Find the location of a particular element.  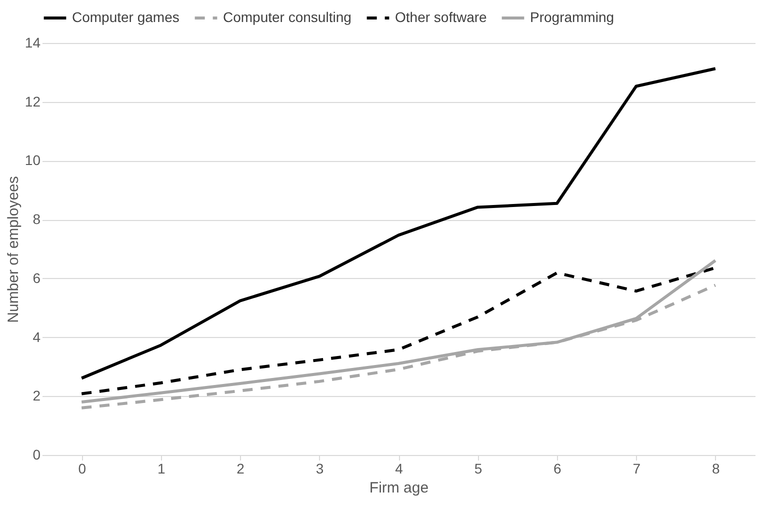

y-tick-label: 12 is located at coordinates (32, 101).